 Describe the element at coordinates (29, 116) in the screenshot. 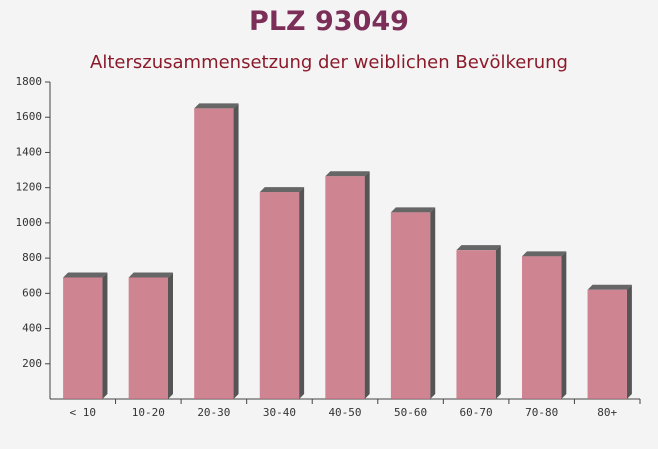

I see `y-tick-label: 1600` at that location.